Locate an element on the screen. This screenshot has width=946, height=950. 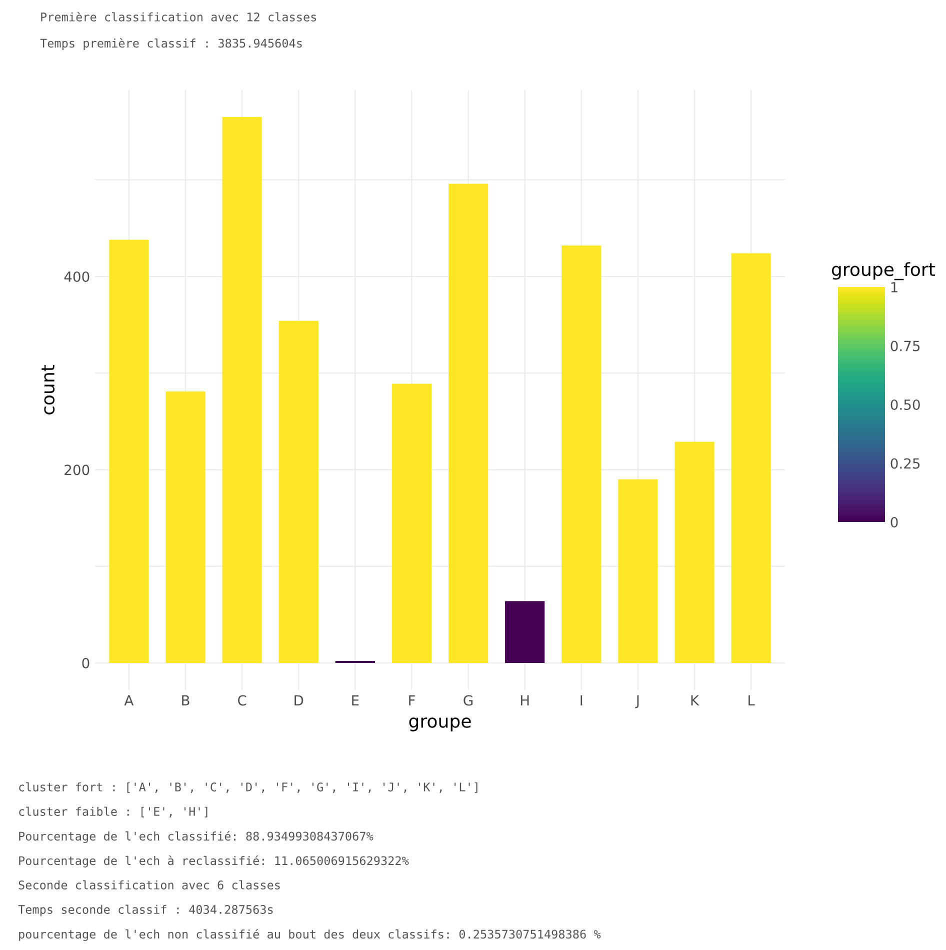
x-tick-label: F is located at coordinates (412, 700).